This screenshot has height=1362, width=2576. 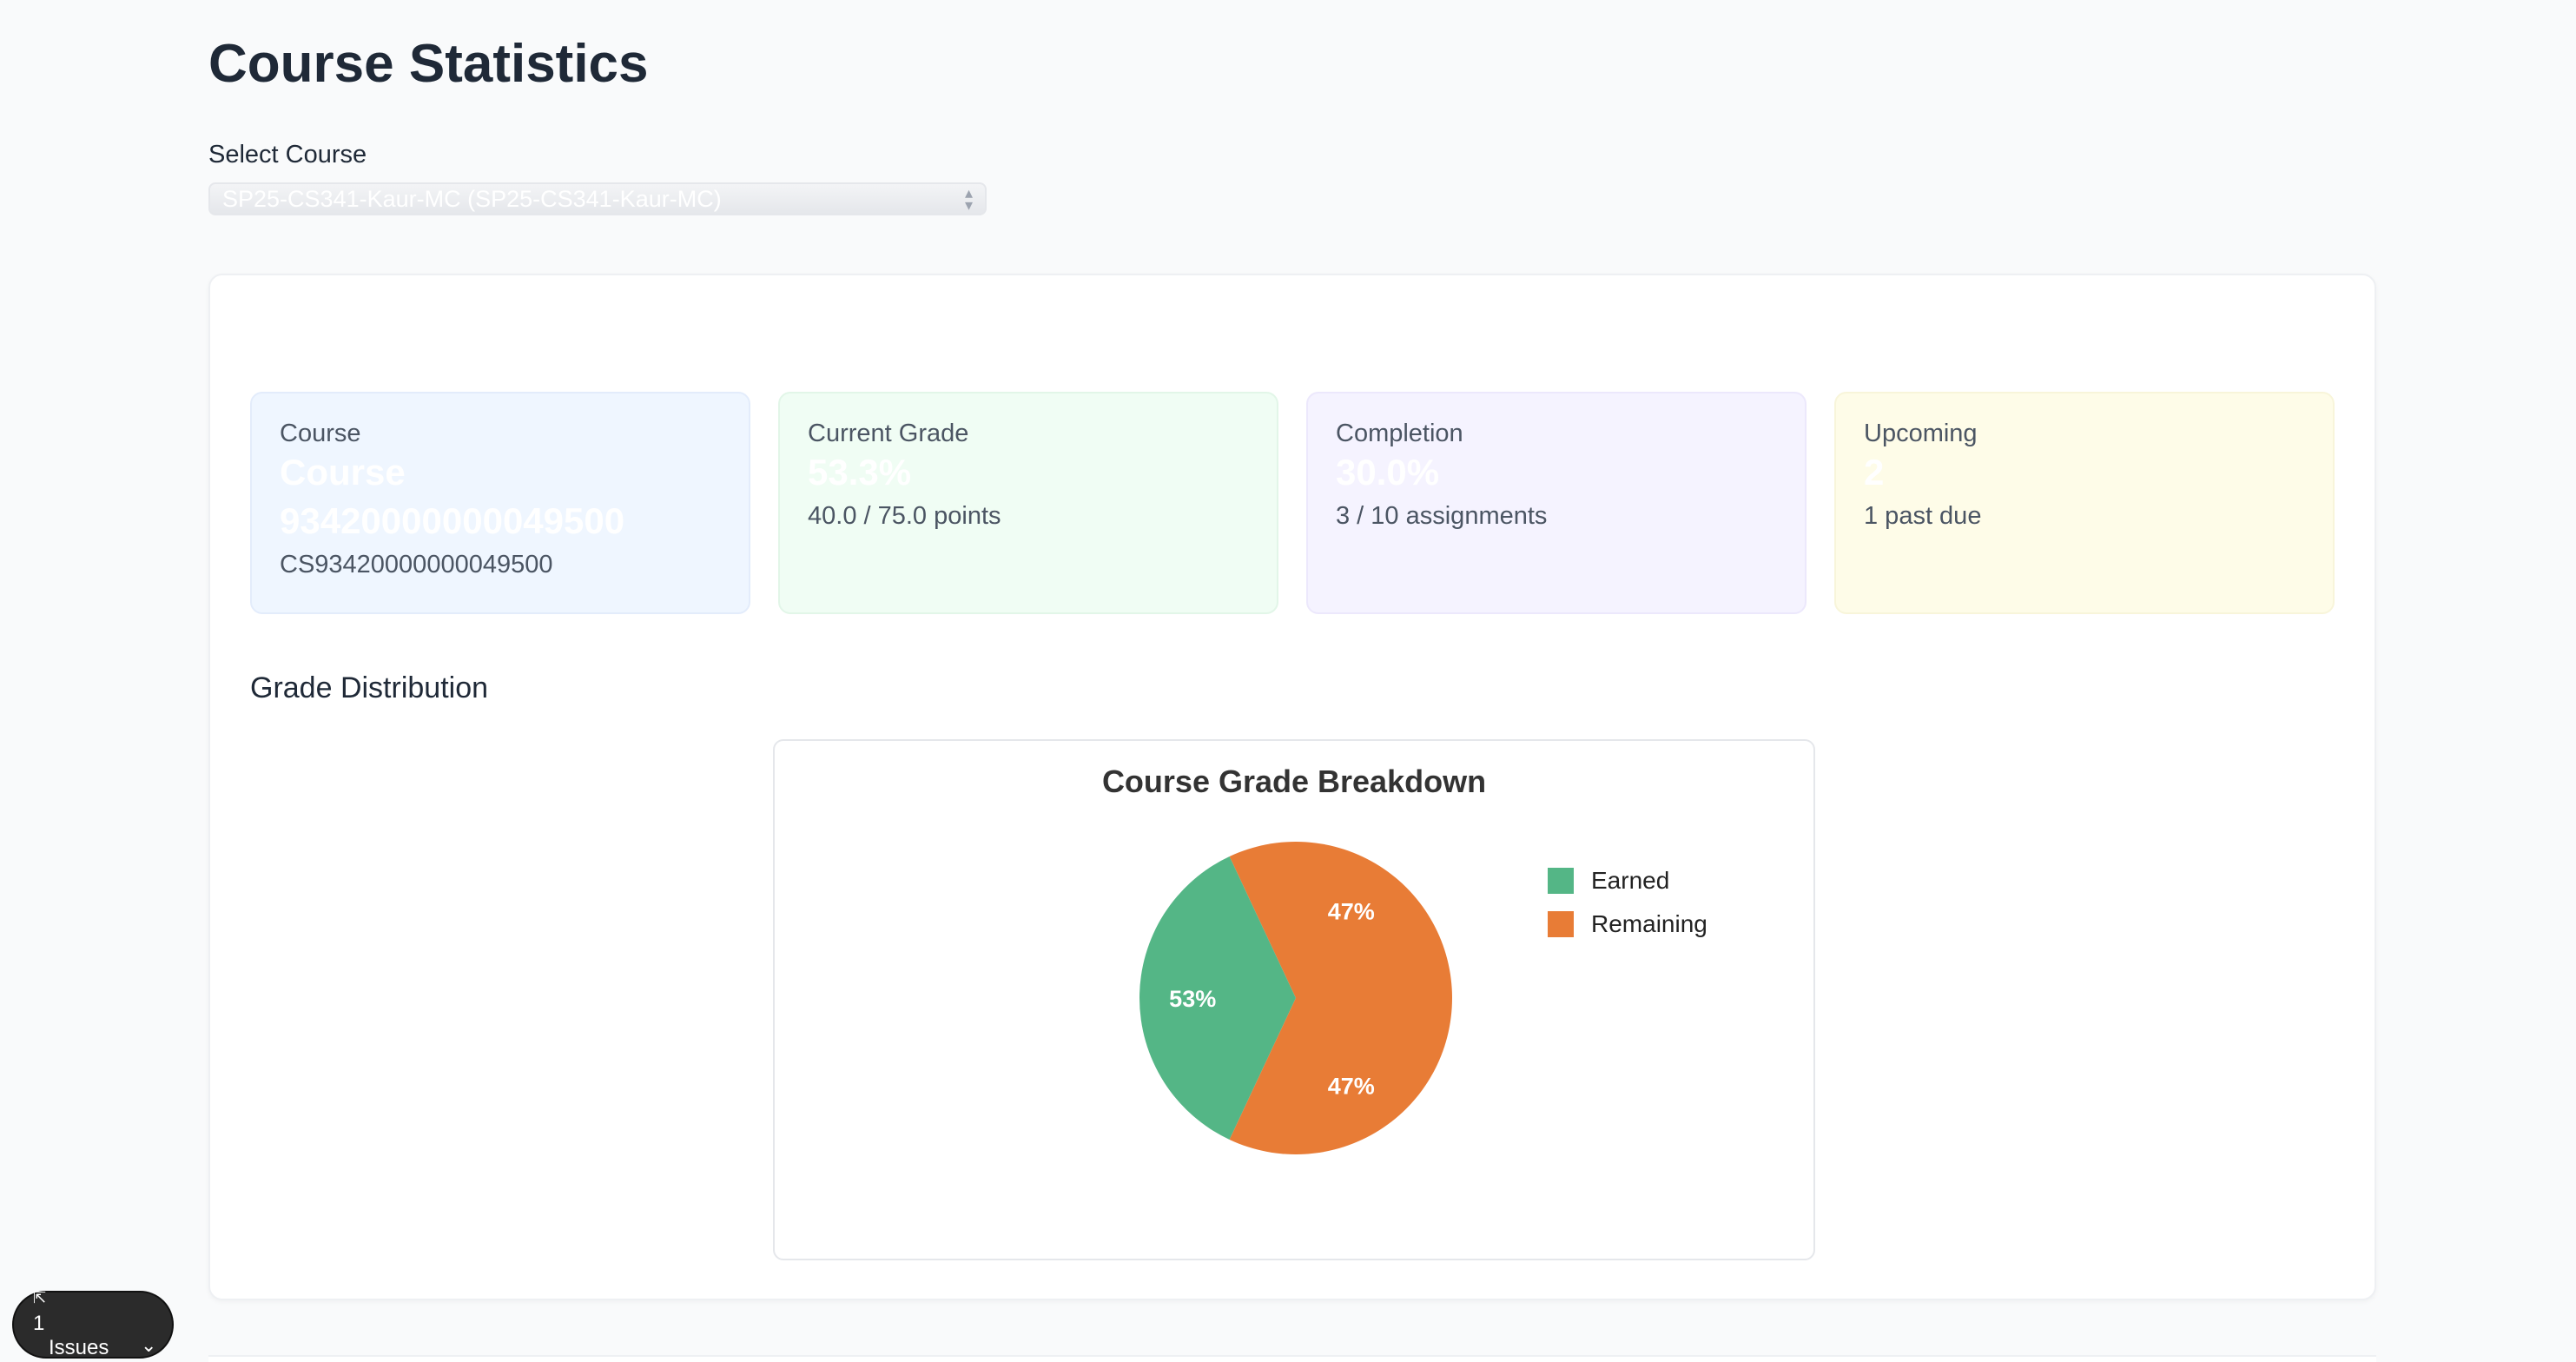 What do you see at coordinates (1921, 434) in the screenshot?
I see `upcoming-label: Upcoming` at bounding box center [1921, 434].